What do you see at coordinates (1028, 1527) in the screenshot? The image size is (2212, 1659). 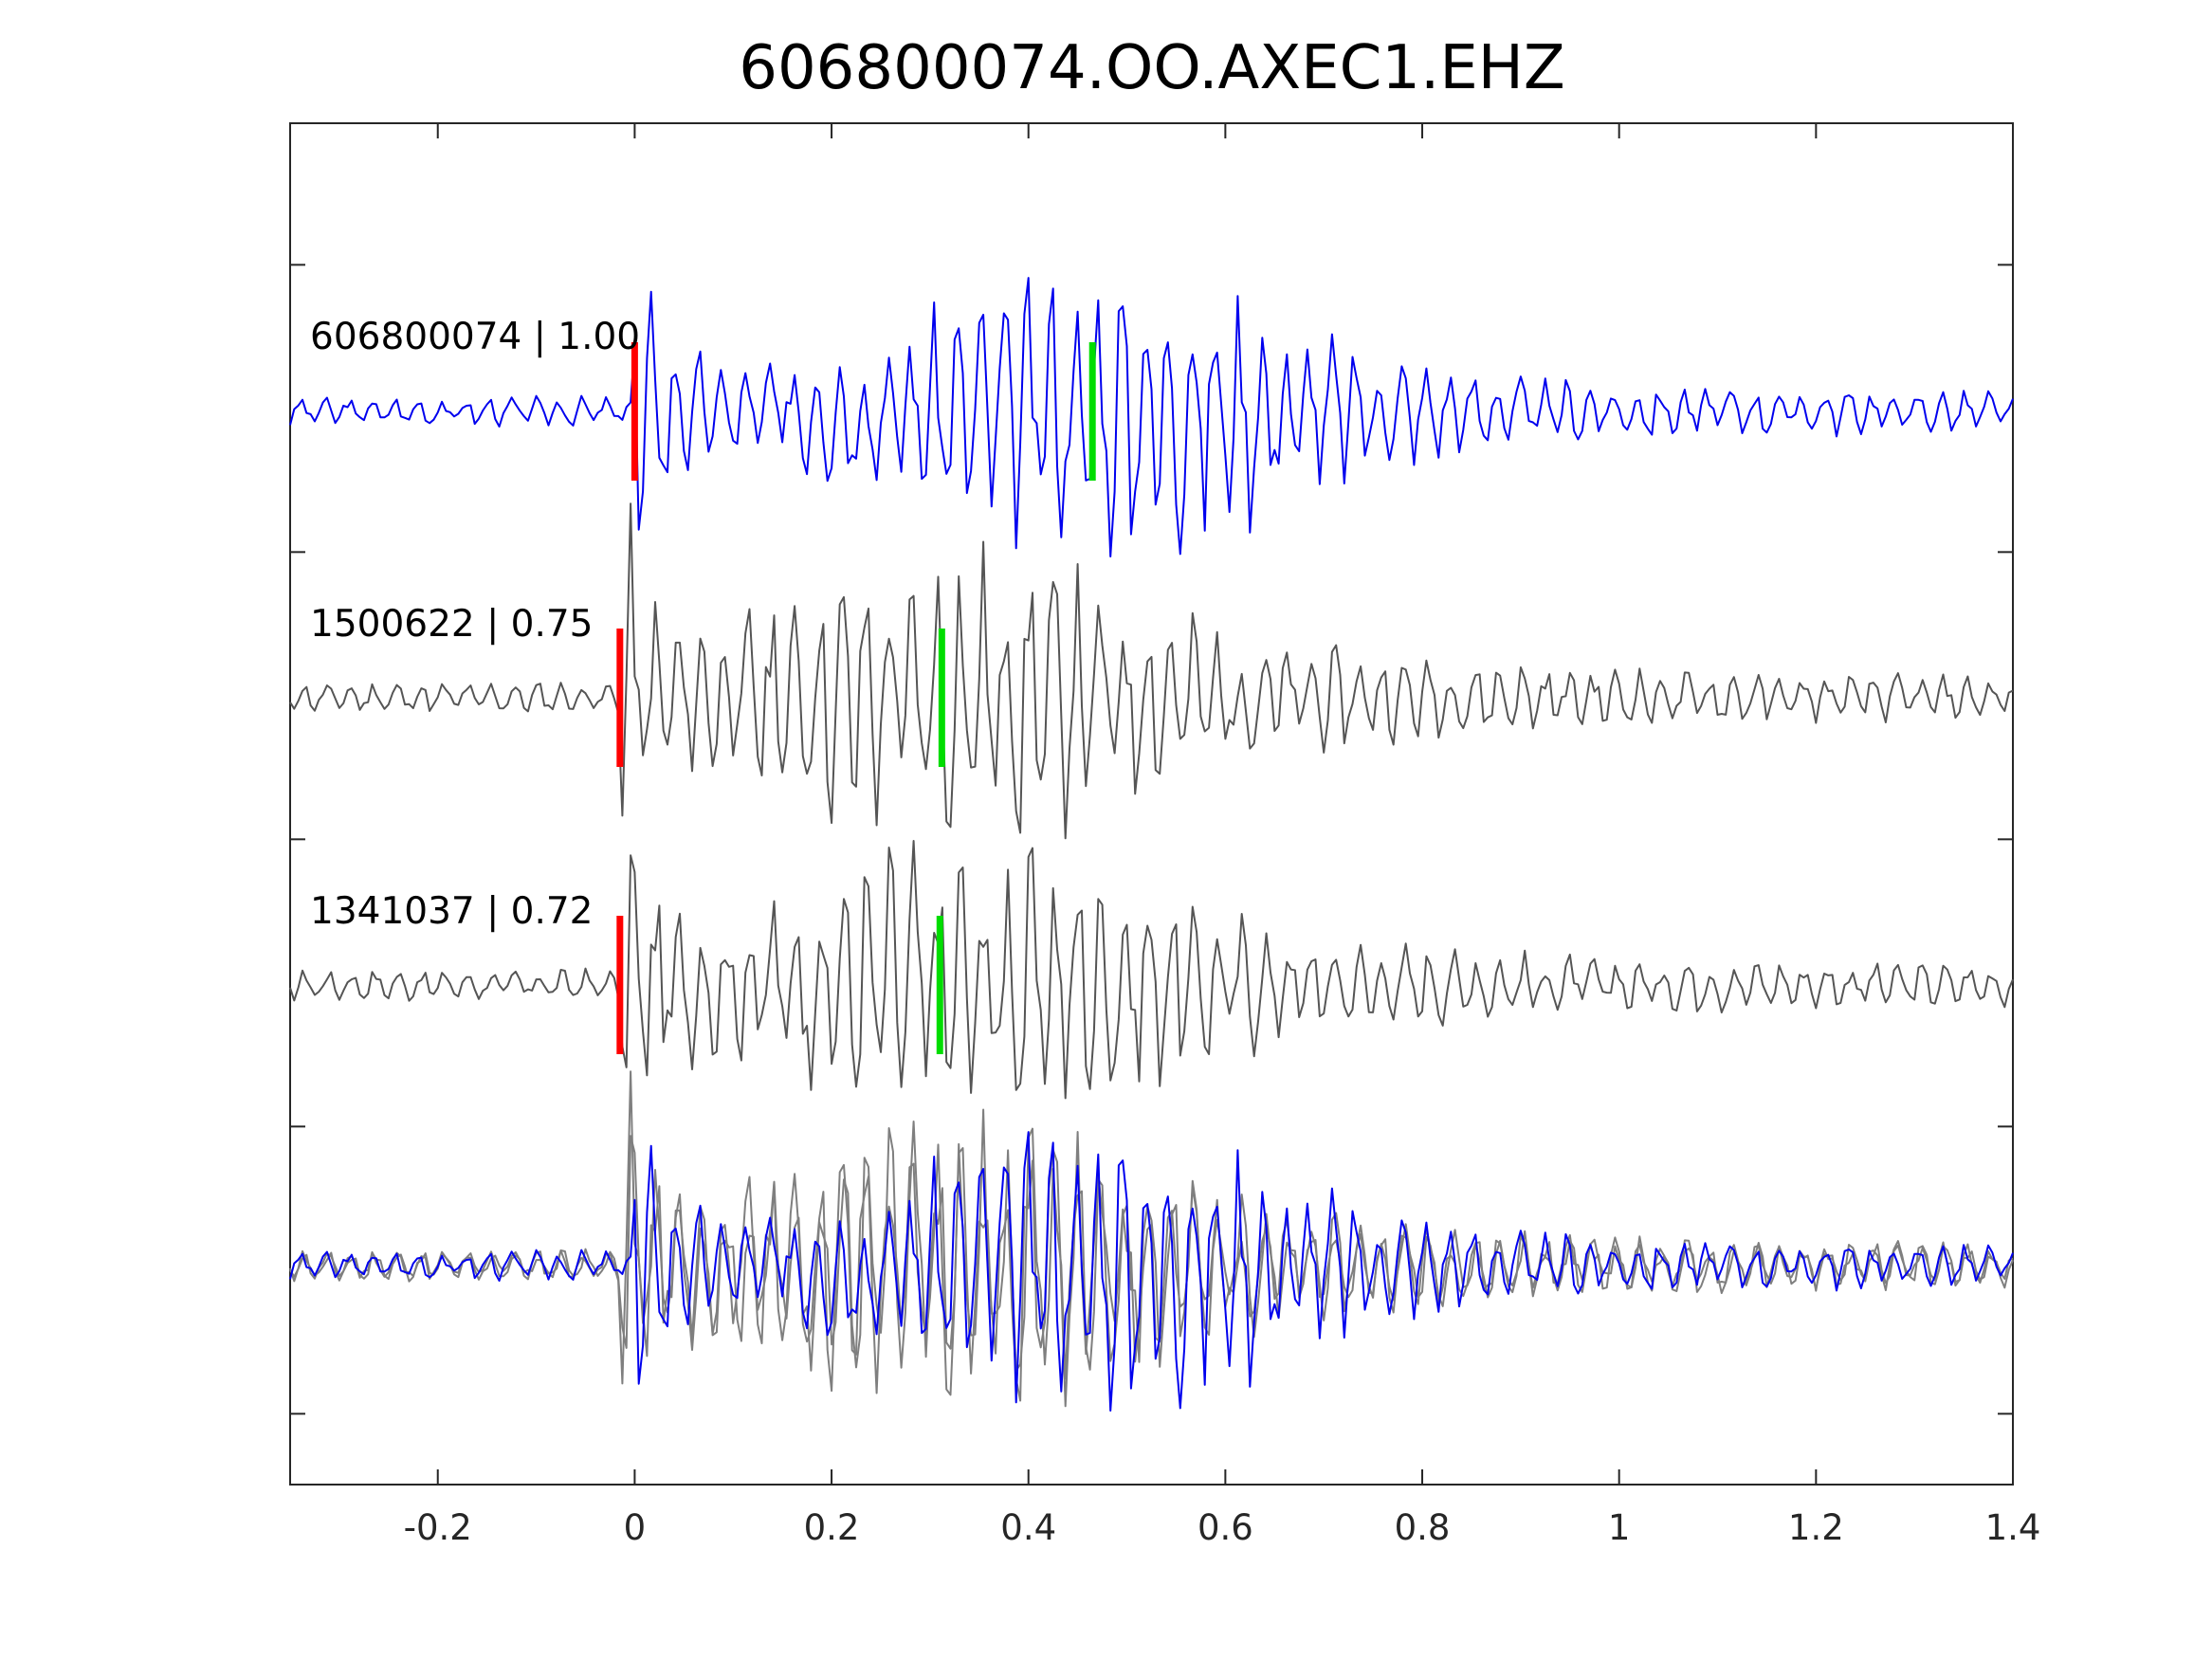 I see `x-tick-label: 0.4` at bounding box center [1028, 1527].